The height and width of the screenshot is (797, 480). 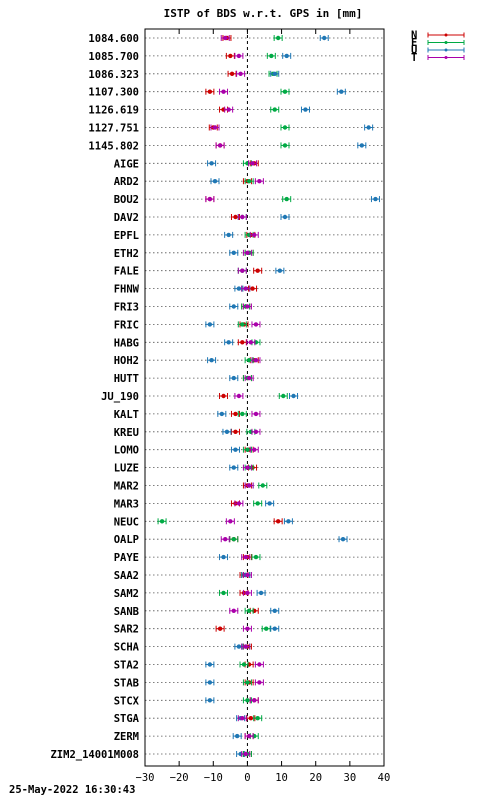 What do you see at coordinates (113, 111) in the screenshot?
I see `station-label: 1126.619` at bounding box center [113, 111].